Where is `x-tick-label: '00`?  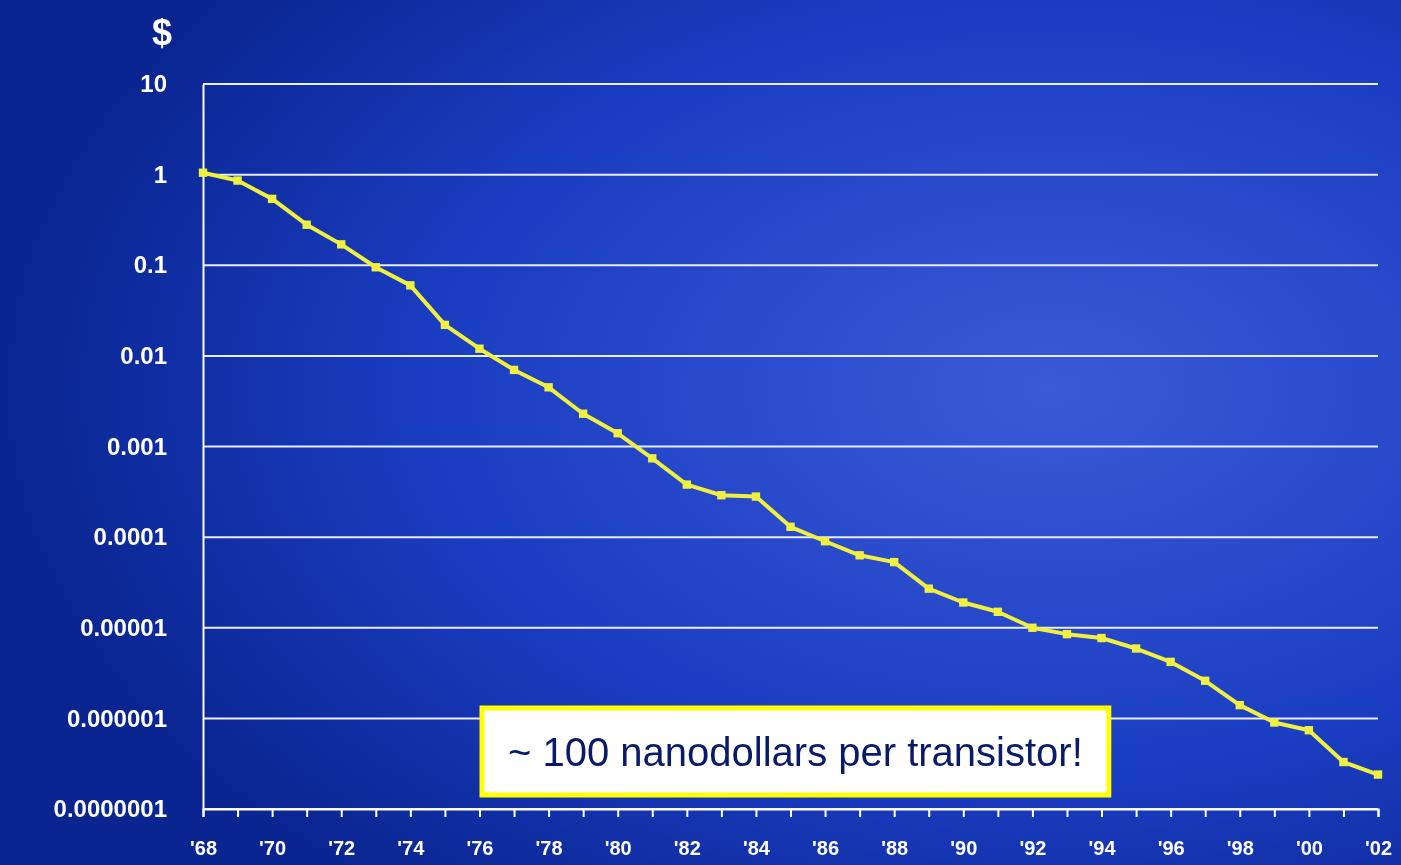
x-tick-label: '00 is located at coordinates (1309, 848).